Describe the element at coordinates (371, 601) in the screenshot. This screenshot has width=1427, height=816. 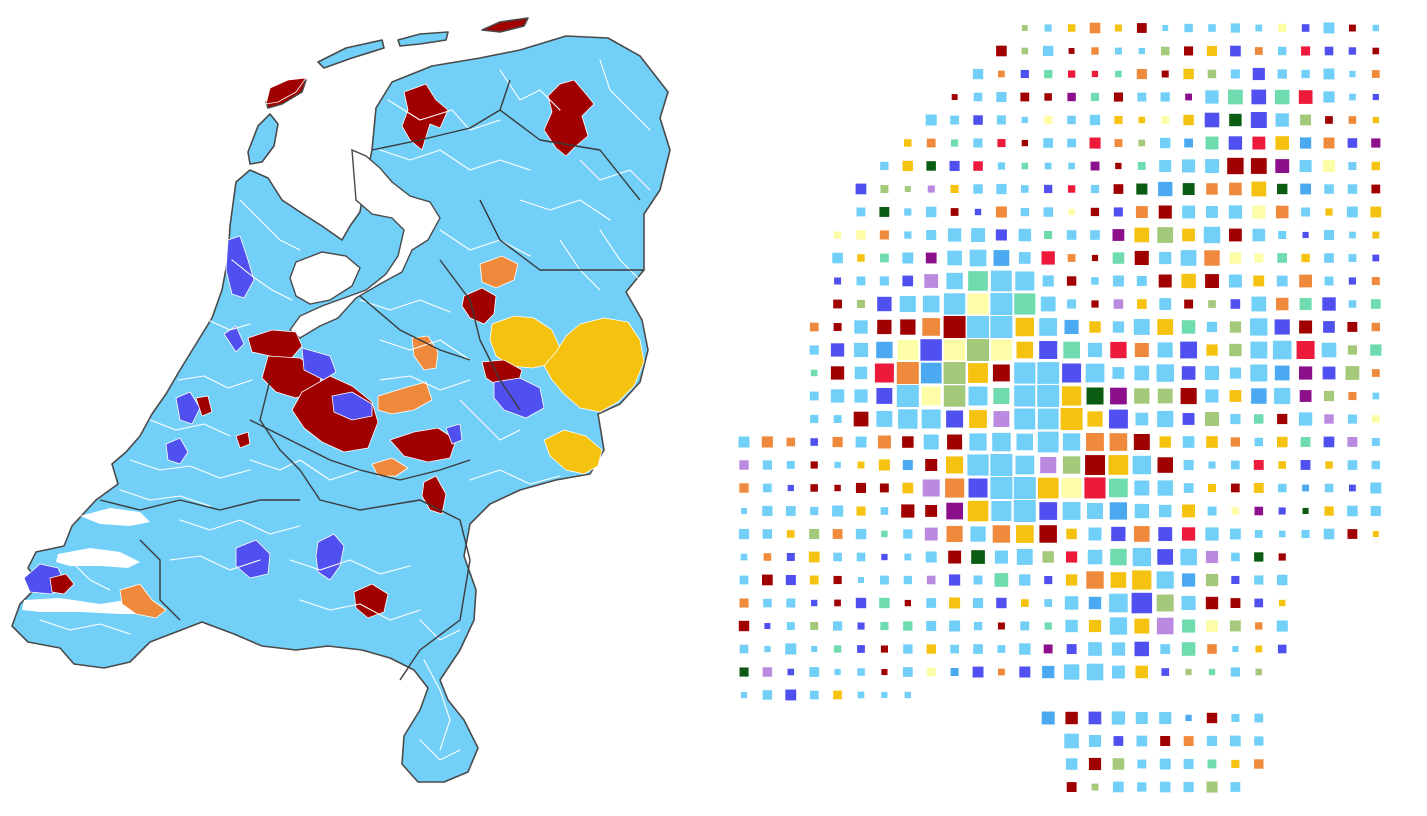
I see `municipality-region-dark-red` at that location.